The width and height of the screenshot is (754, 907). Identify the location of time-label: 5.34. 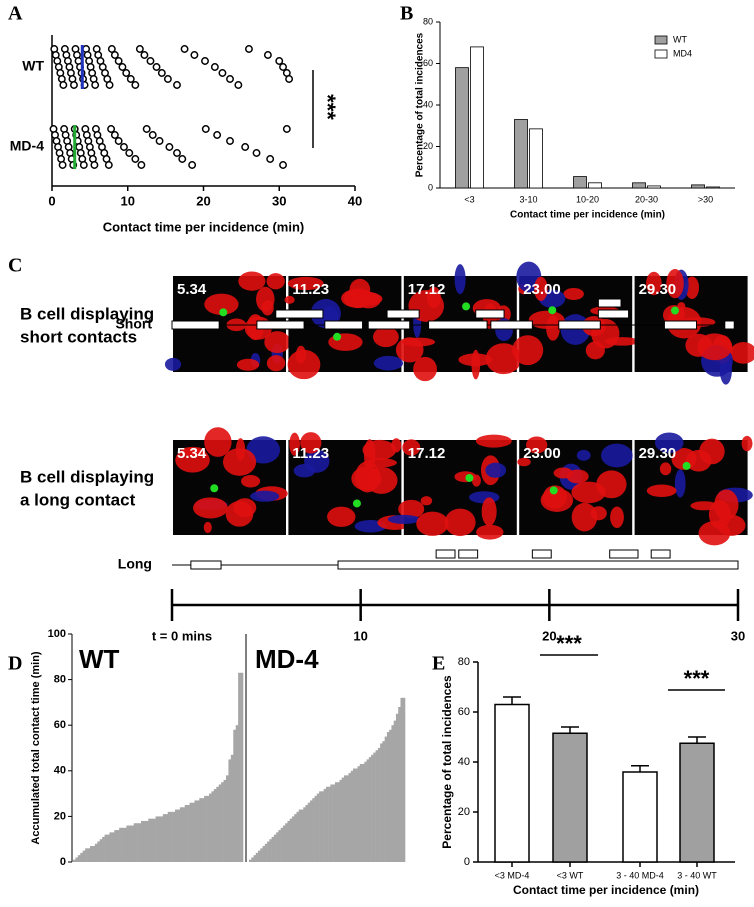
(192, 453).